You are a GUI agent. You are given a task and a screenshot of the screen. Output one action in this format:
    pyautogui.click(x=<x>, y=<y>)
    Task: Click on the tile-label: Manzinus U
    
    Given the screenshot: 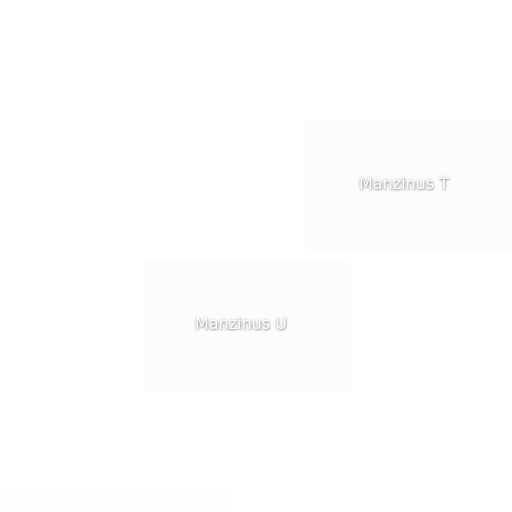 What is the action you would take?
    pyautogui.click(x=241, y=323)
    